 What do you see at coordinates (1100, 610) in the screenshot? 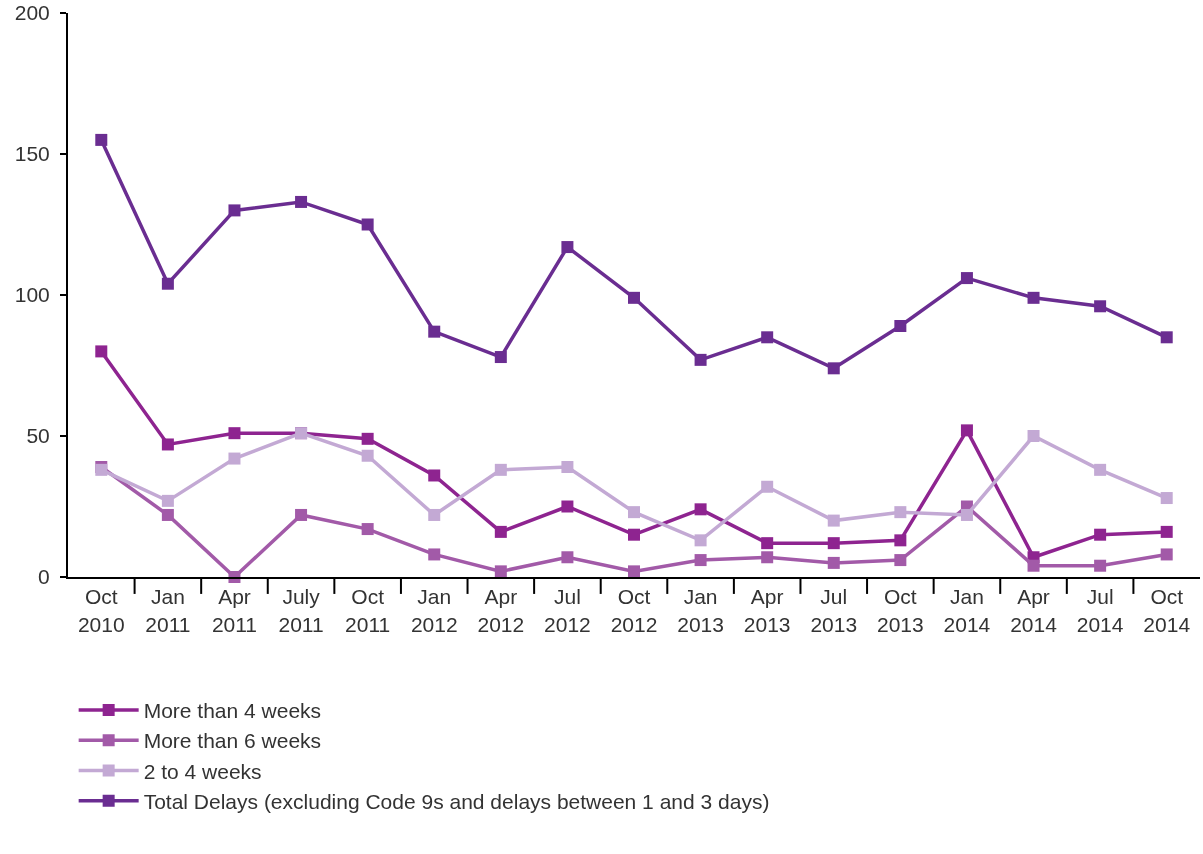
I see `x-tick-label: Jul 2014` at bounding box center [1100, 610].